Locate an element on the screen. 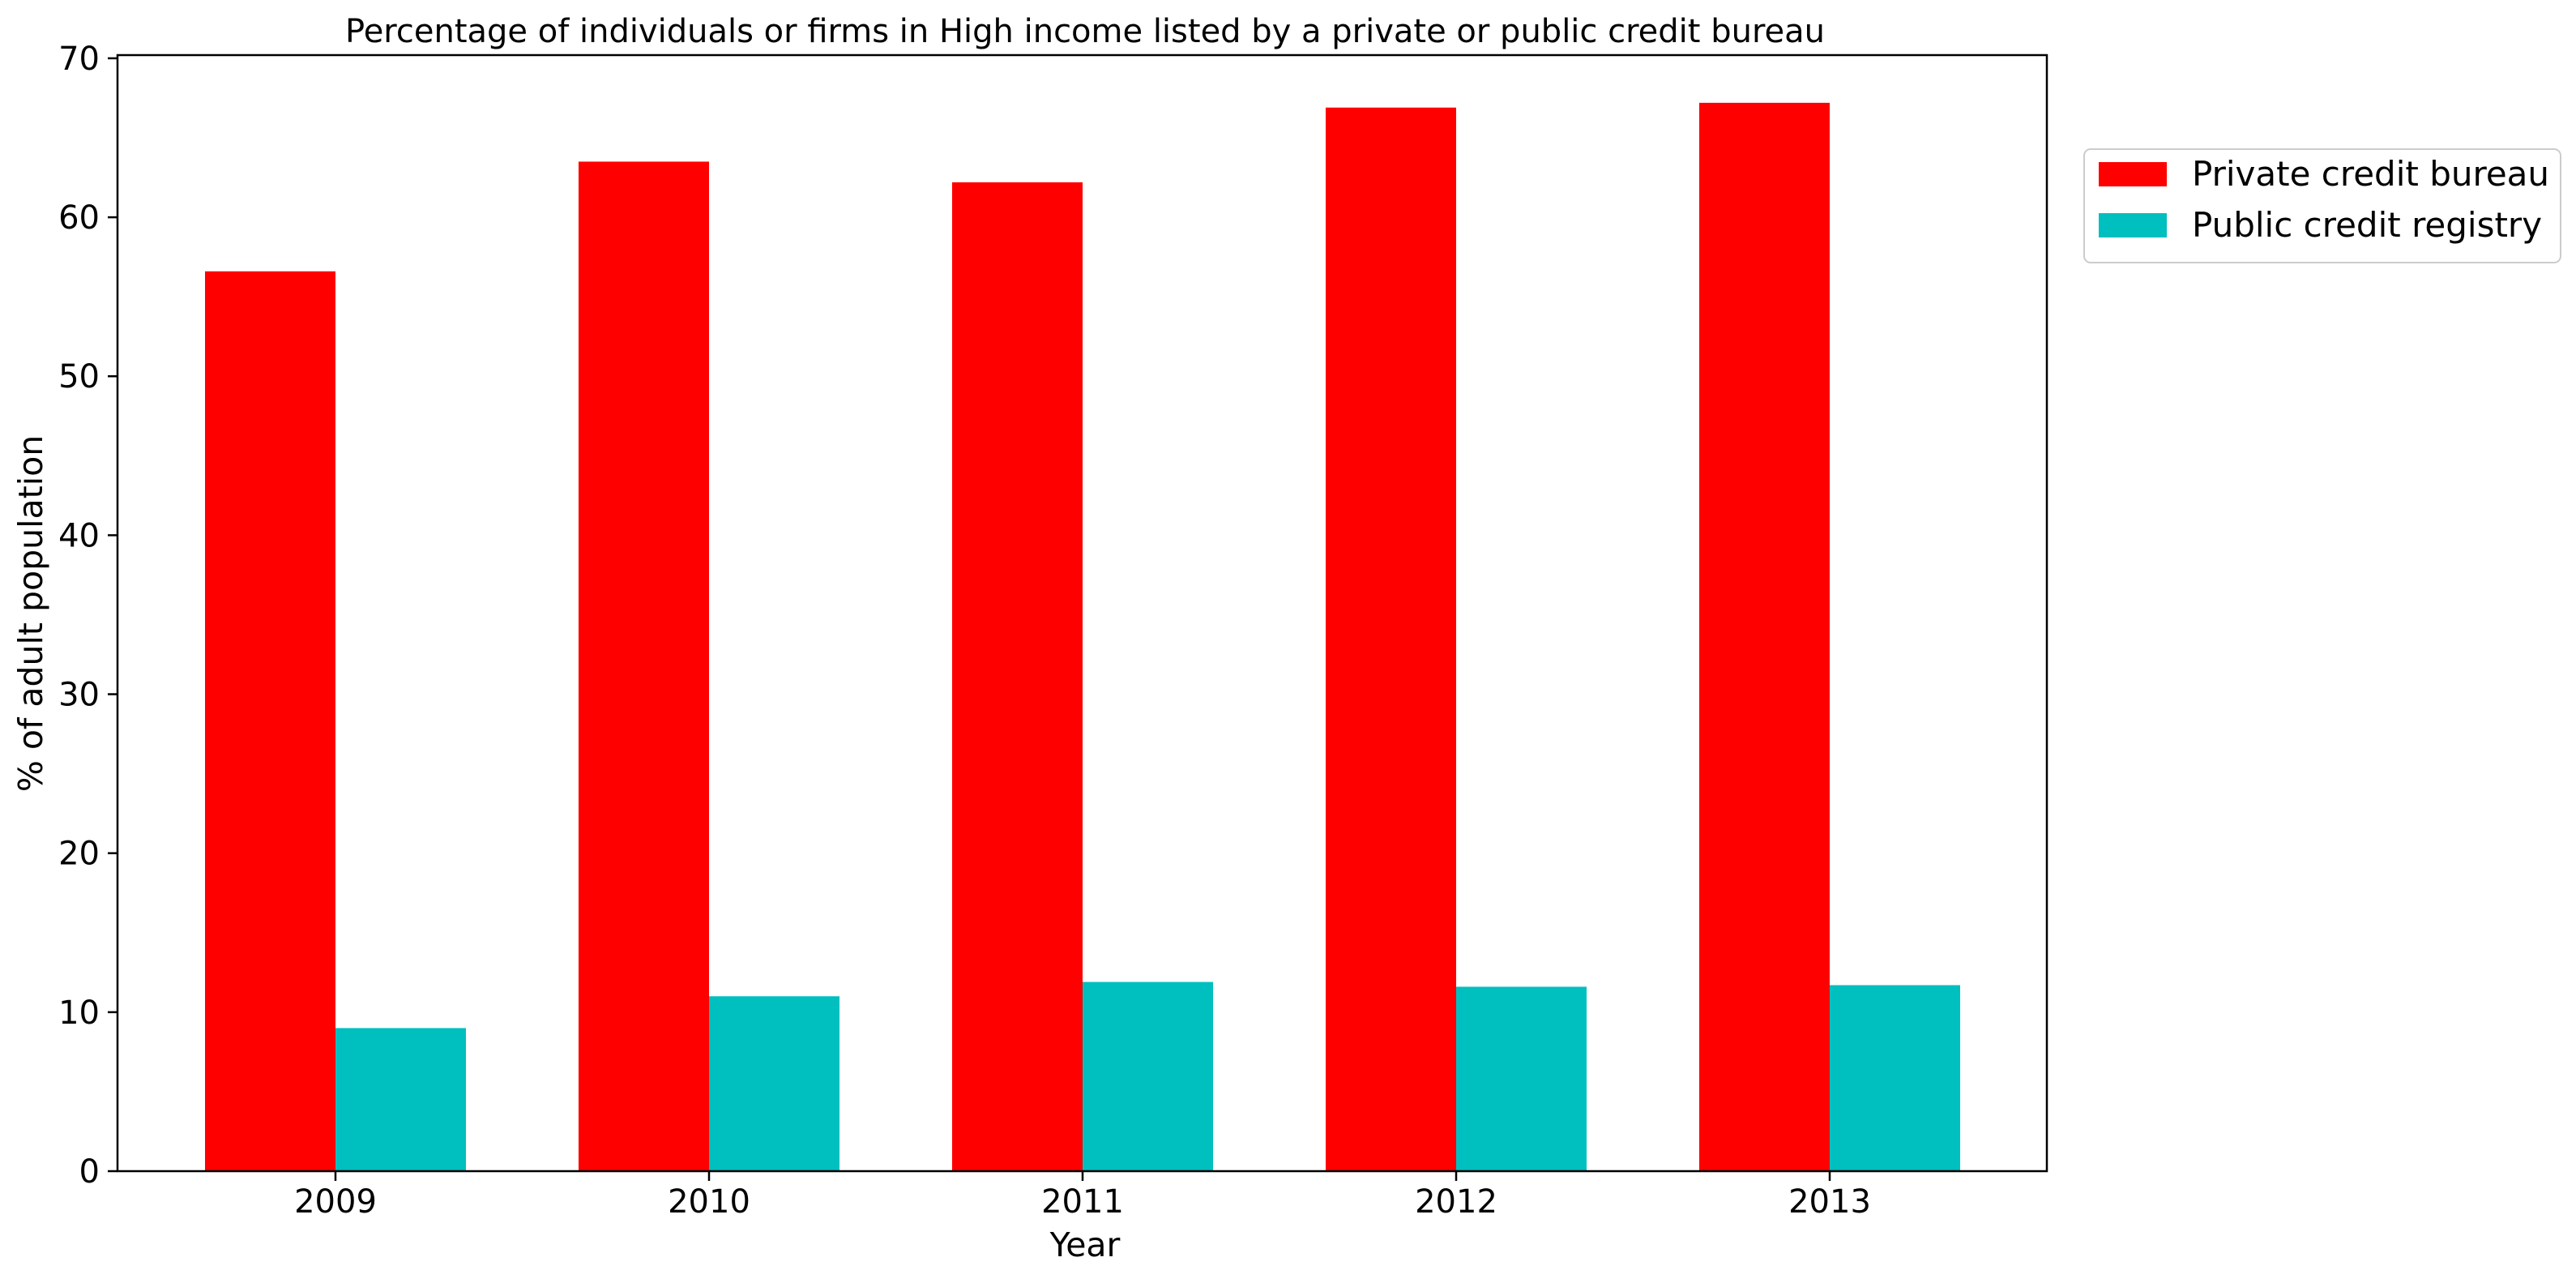  y-tick-label: 0 is located at coordinates (89, 1172).